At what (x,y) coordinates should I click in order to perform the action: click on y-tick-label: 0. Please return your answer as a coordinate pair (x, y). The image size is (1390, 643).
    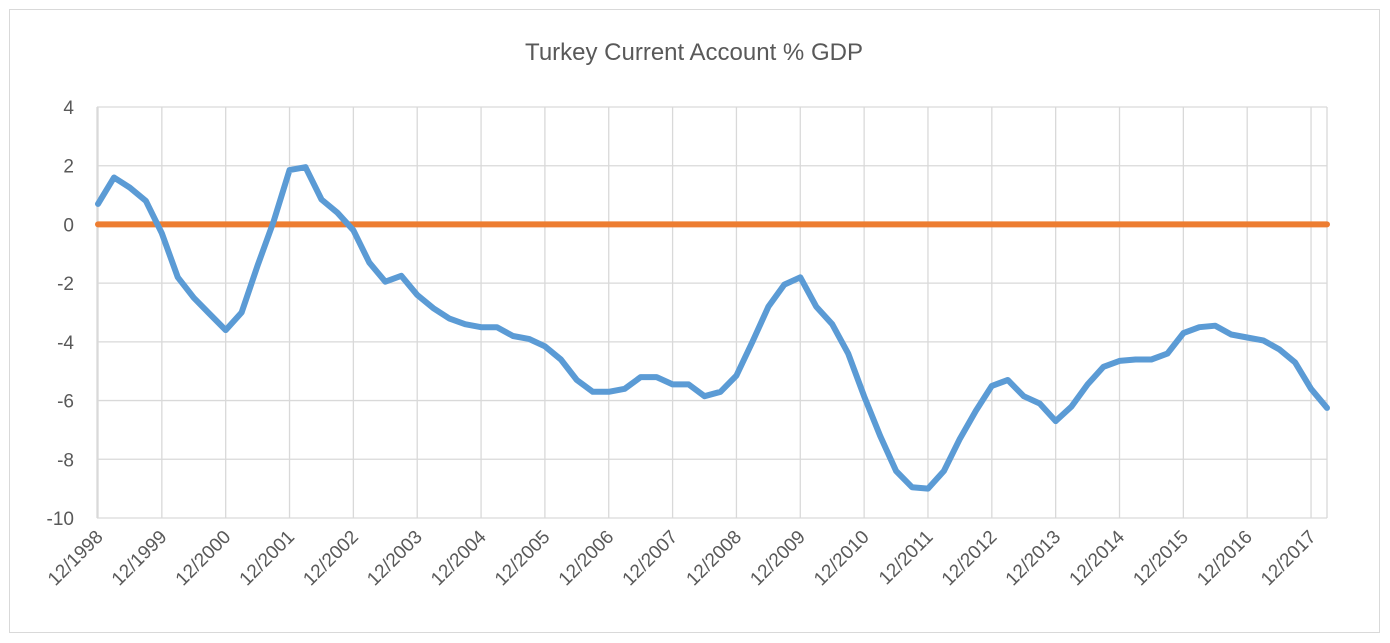
    Looking at the image, I should click on (68, 225).